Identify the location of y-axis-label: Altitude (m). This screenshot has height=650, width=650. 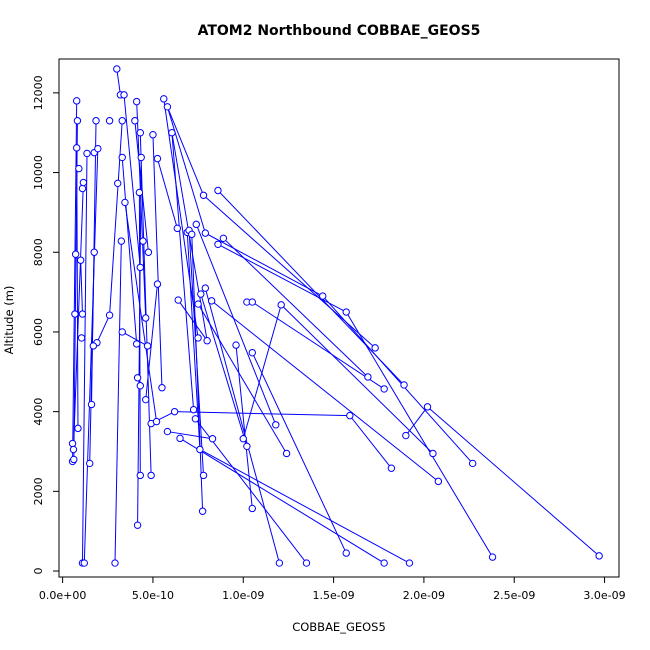
(9, 320).